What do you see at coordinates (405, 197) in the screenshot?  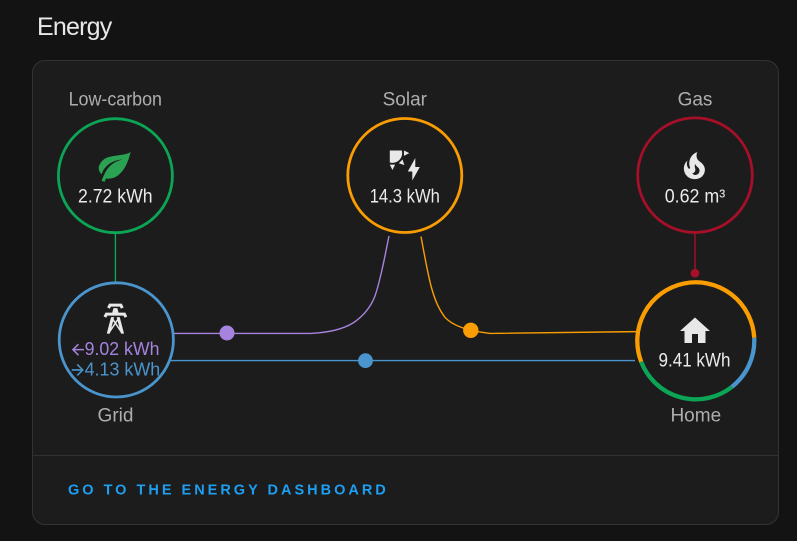 I see `svg-text: 14.3 kWh` at bounding box center [405, 197].